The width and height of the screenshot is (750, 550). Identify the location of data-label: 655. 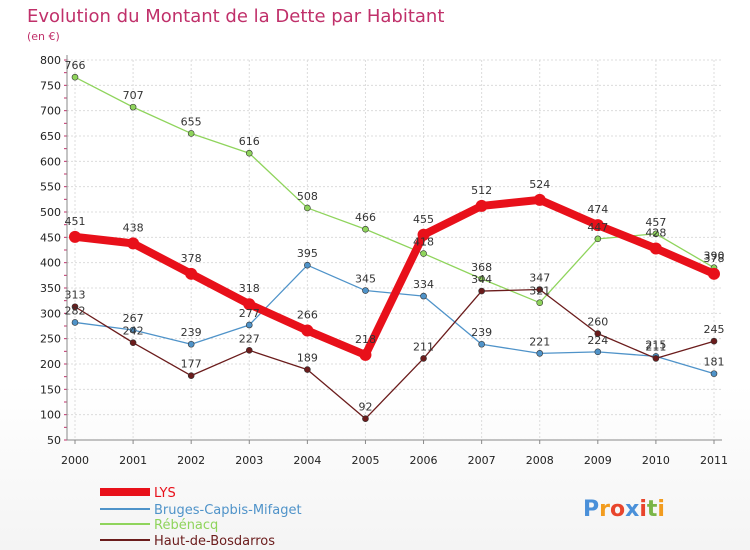
(191, 121).